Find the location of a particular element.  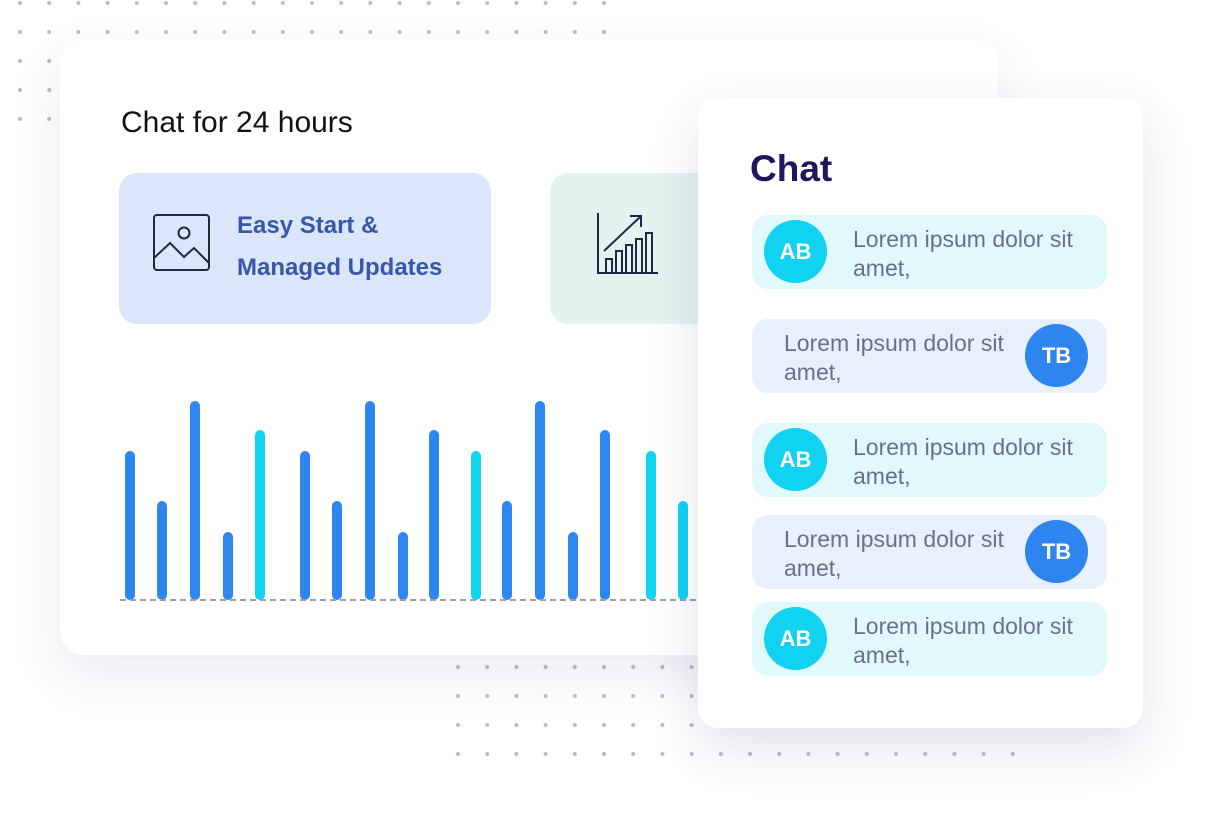

avatar: TB is located at coordinates (1056, 355).